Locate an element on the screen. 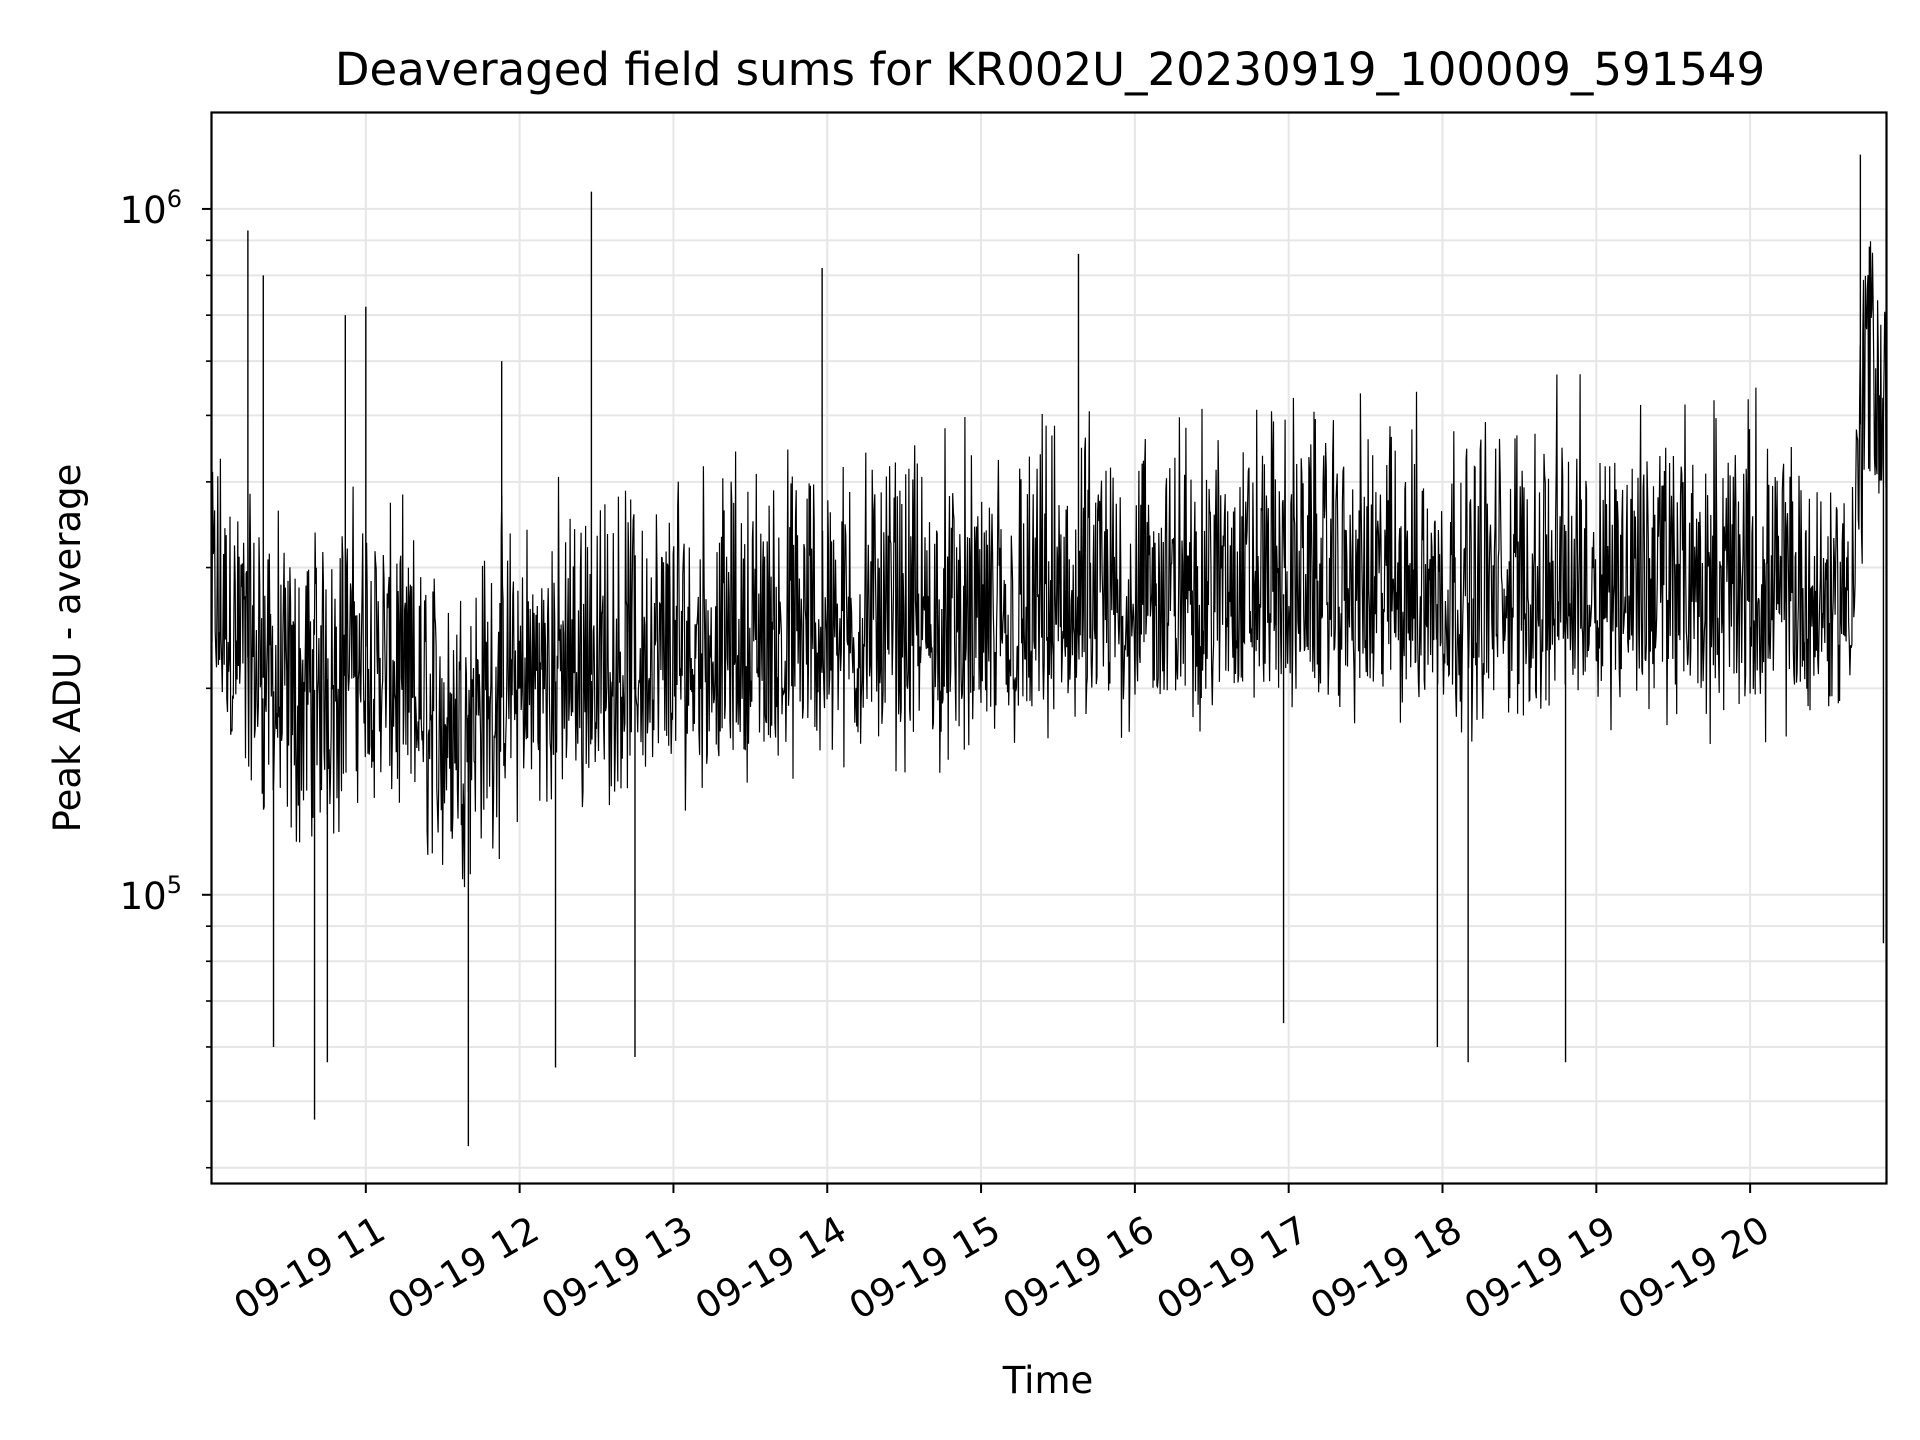 The height and width of the screenshot is (1440, 1920). y-axis-label: Peak ADU - average is located at coordinates (67, 648).